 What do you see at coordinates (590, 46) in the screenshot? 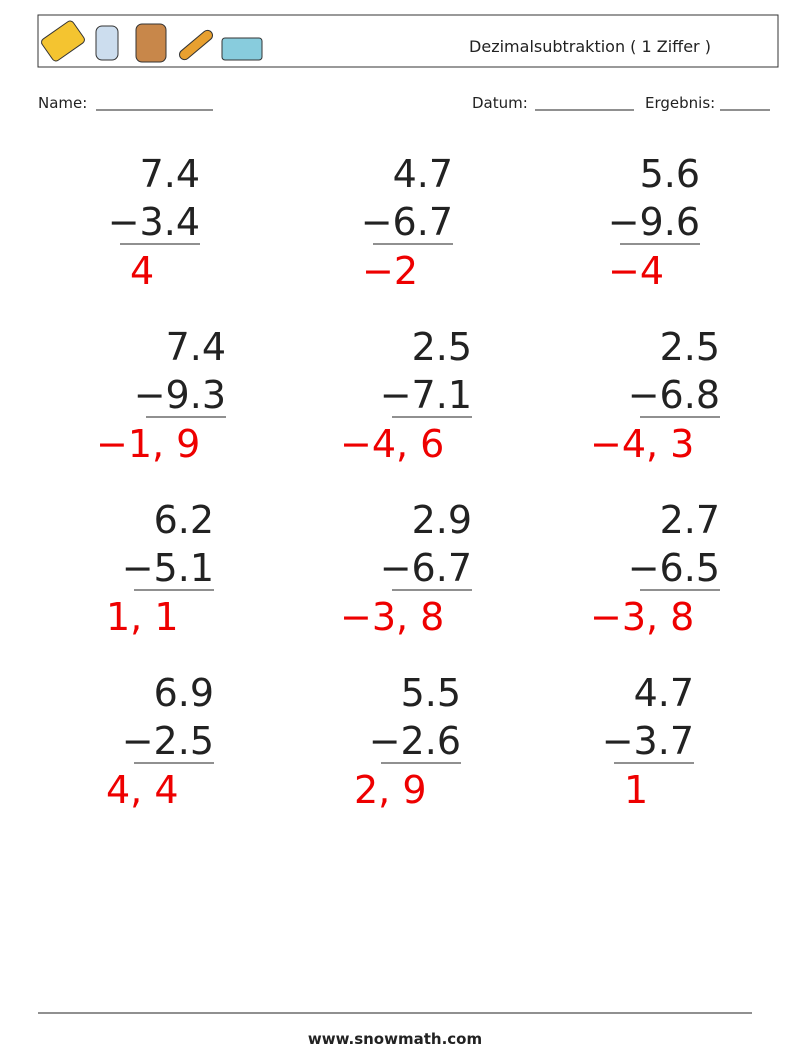
I see `title: Dezimalsubtraktion ( 1 Ziffer )` at bounding box center [590, 46].